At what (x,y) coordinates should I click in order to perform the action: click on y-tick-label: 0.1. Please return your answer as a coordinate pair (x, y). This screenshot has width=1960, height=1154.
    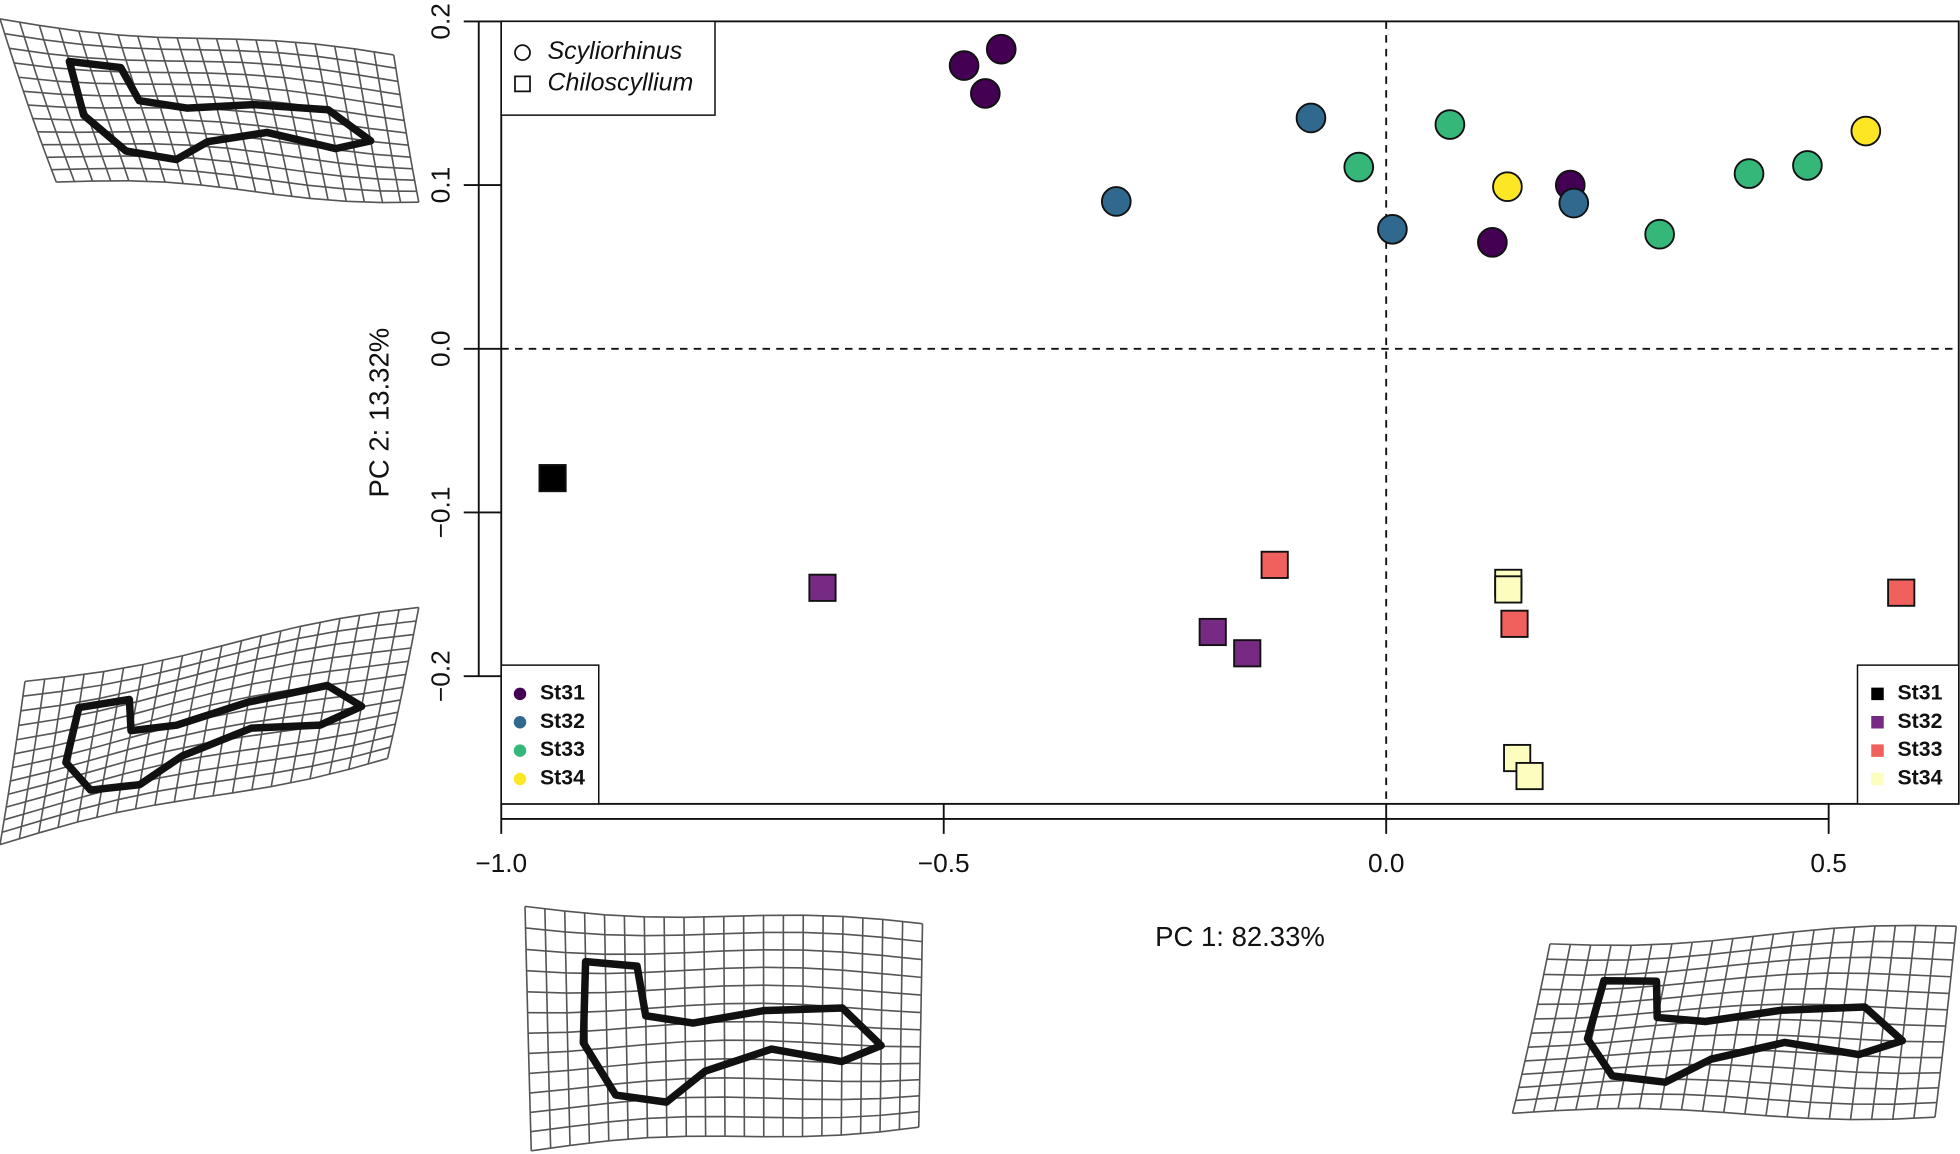
    Looking at the image, I should click on (440, 185).